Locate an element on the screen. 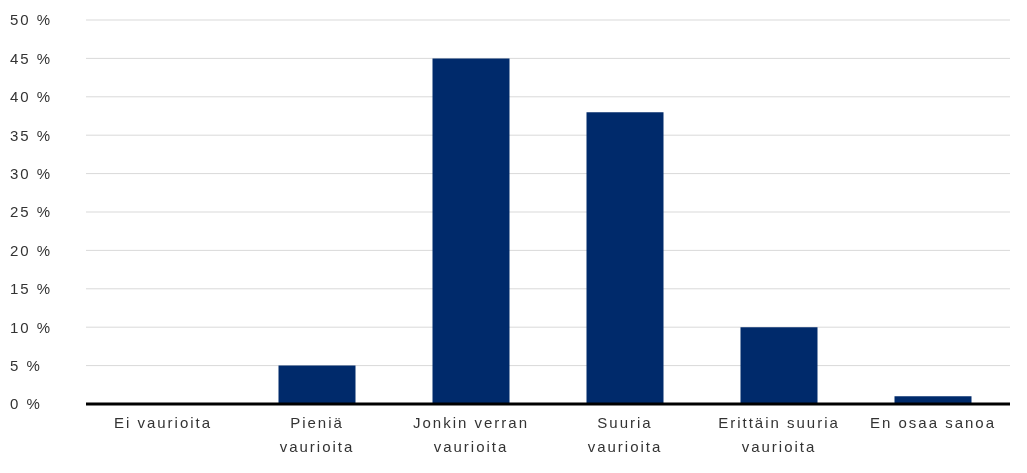 Image resolution: width=1027 pixels, height=473 pixels. x-tick-label: Erittäin suuria vaurioita is located at coordinates (779, 434).